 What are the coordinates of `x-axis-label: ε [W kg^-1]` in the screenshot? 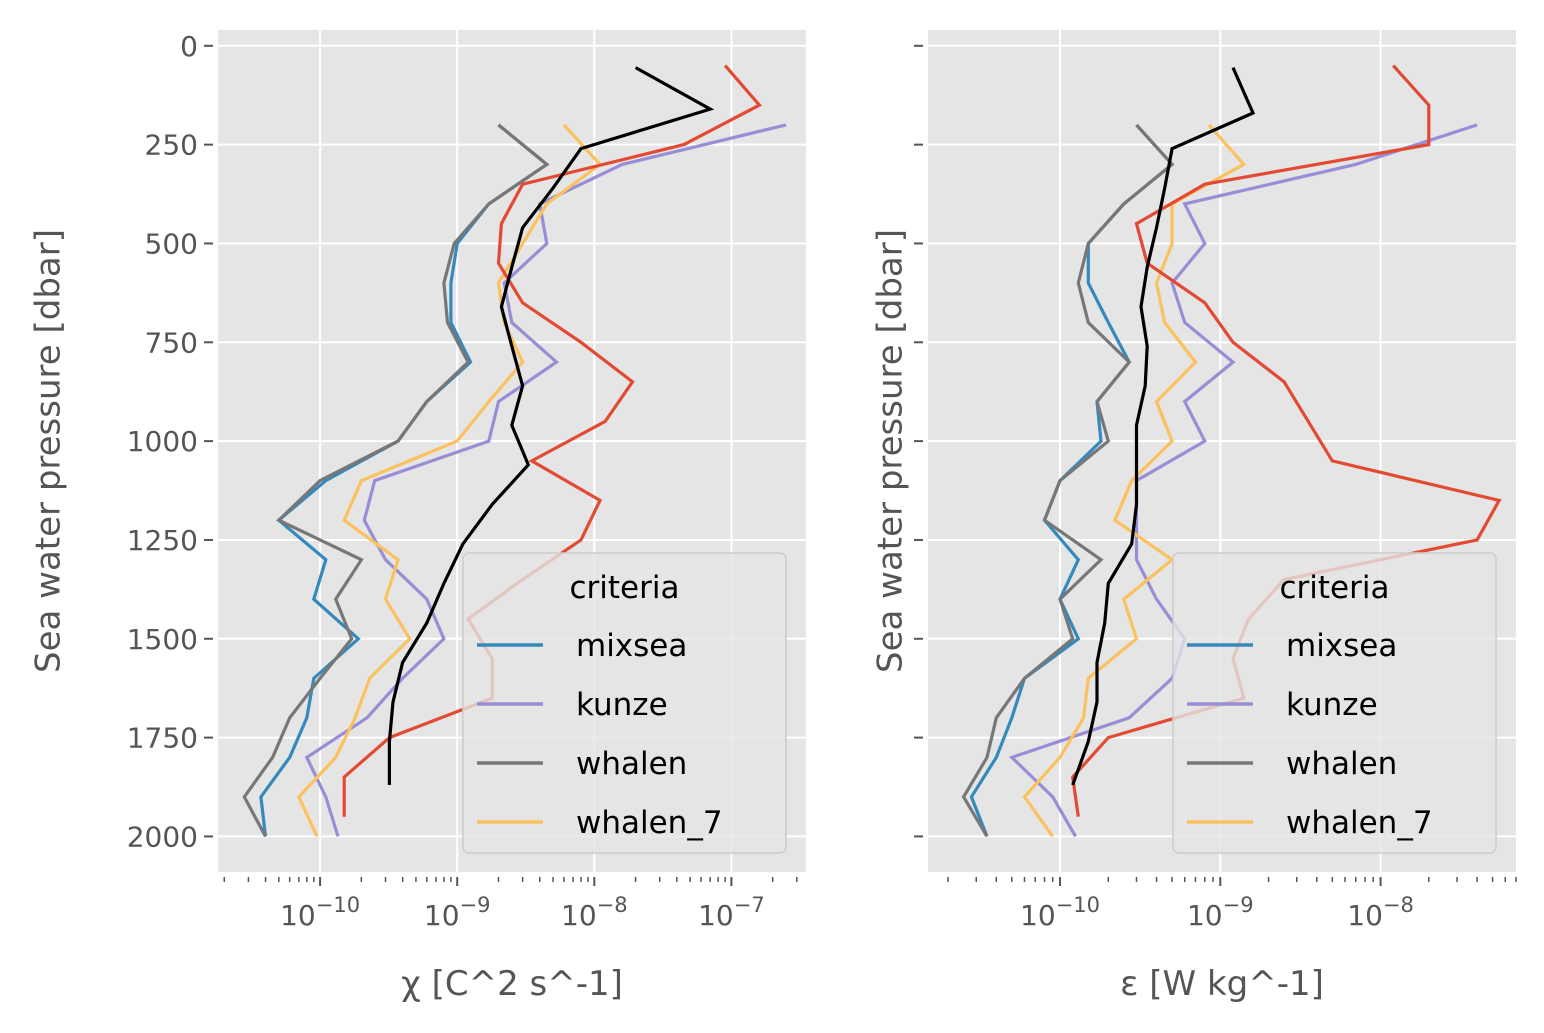 It's located at (1222, 984).